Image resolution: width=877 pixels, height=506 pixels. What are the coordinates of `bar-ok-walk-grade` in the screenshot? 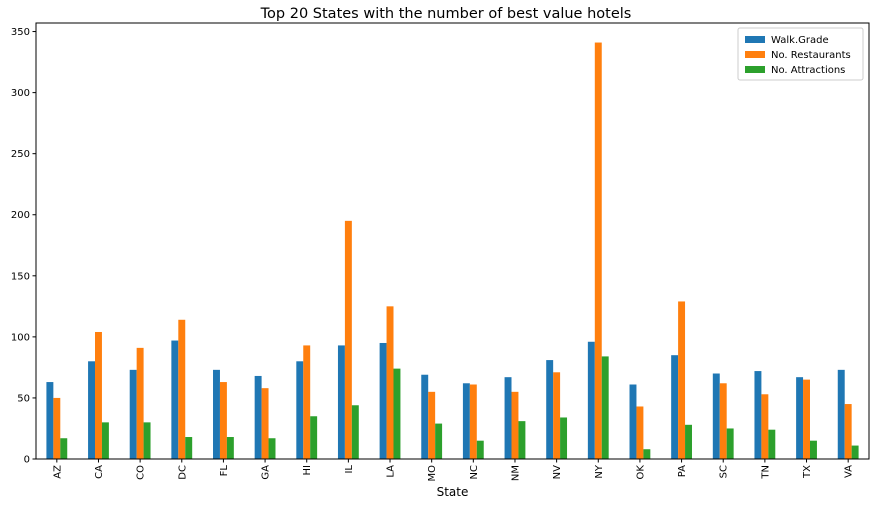 It's located at (633, 421).